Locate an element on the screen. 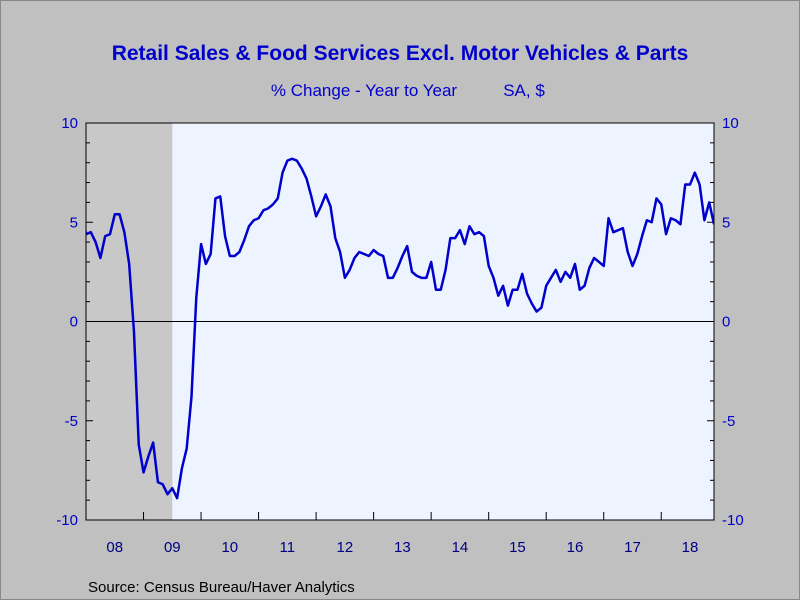  y-tick-label-right: 0 is located at coordinates (726, 322).